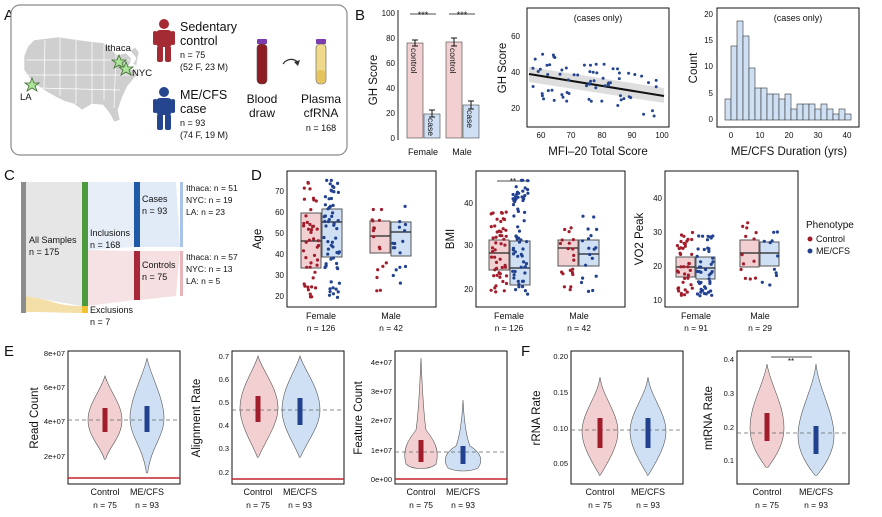  Describe the element at coordinates (199, 41) in the screenshot. I see `control-title-line2: control` at that location.